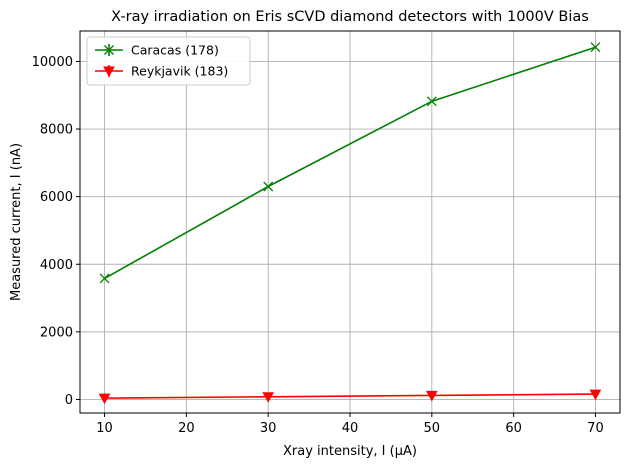 The height and width of the screenshot is (470, 636). I want to click on x-tick-label: 40, so click(350, 428).